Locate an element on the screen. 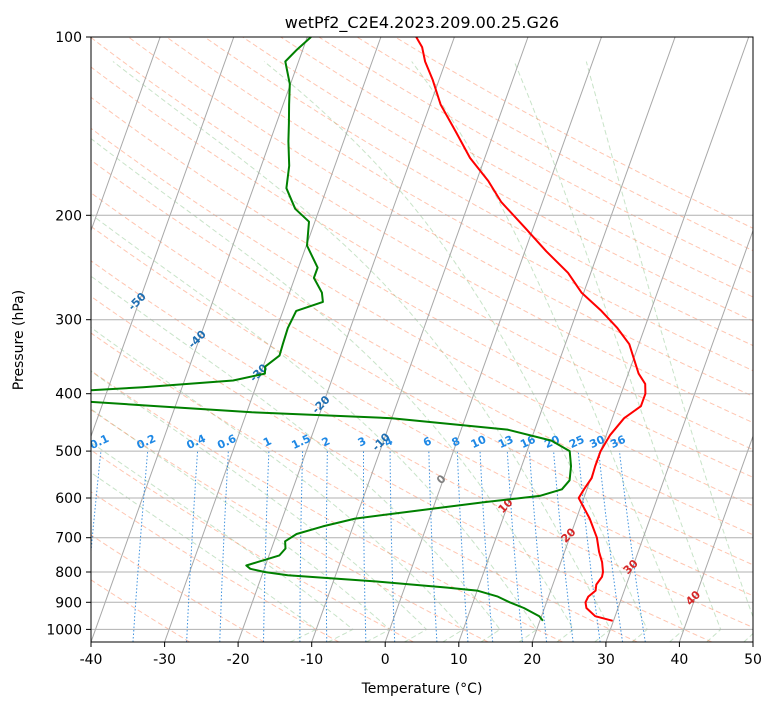 The image size is (775, 708). y-tick-label: 200 is located at coordinates (68, 216).